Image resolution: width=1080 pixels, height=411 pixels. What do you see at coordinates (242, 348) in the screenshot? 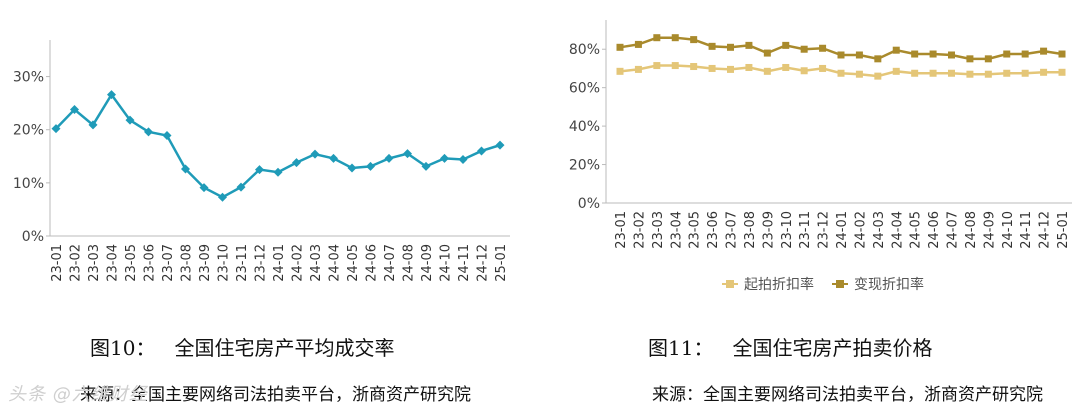
I see `figure-caption-10: 图10： 全国住宅房产平均成交率` at bounding box center [242, 348].